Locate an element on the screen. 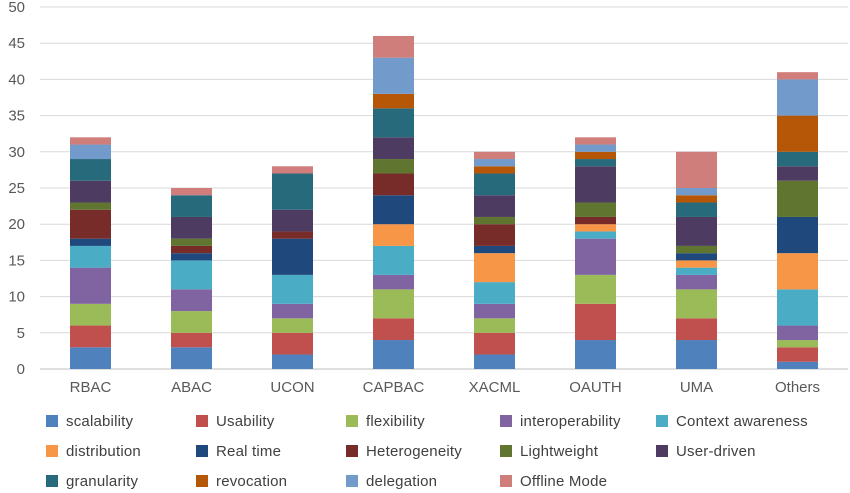 The image size is (850, 493). y-axis-ticks: 0 5 10 15 20 25 30 35 40 45 50 is located at coordinates (16, 189).